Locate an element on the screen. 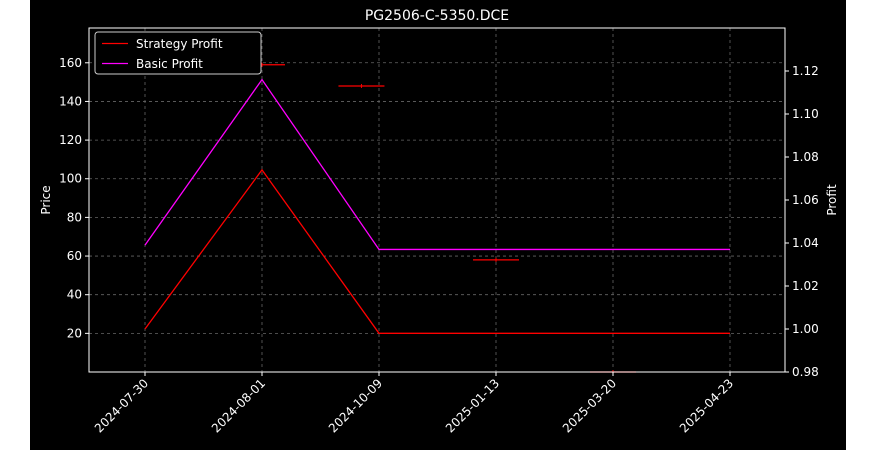  price-tick-label: 120 is located at coordinates (70, 140).